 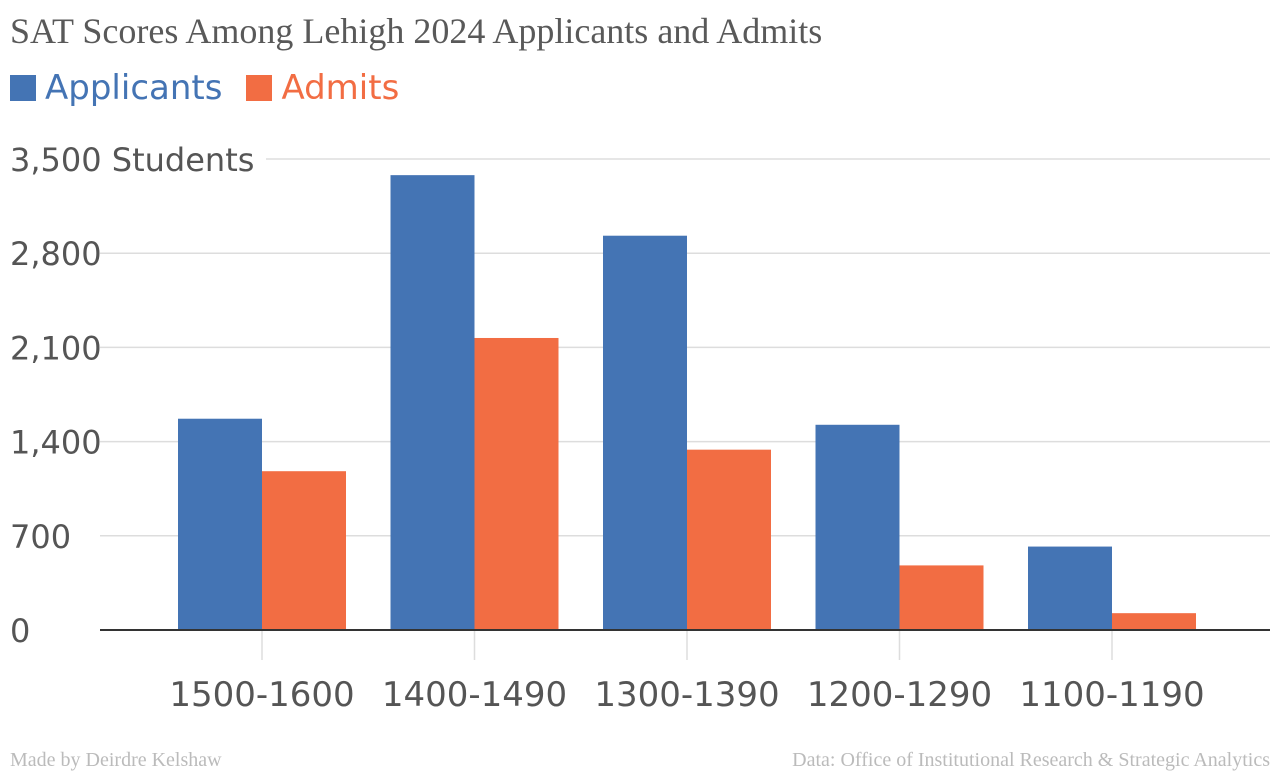 What do you see at coordinates (899, 695) in the screenshot?
I see `x-tick-label: 1200-1290` at bounding box center [899, 695].